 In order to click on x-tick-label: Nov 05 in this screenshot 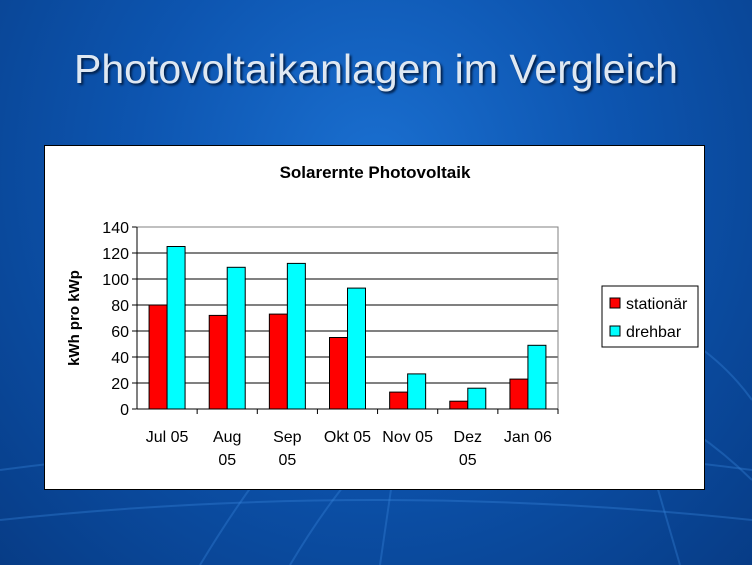, I will do `click(407, 437)`.